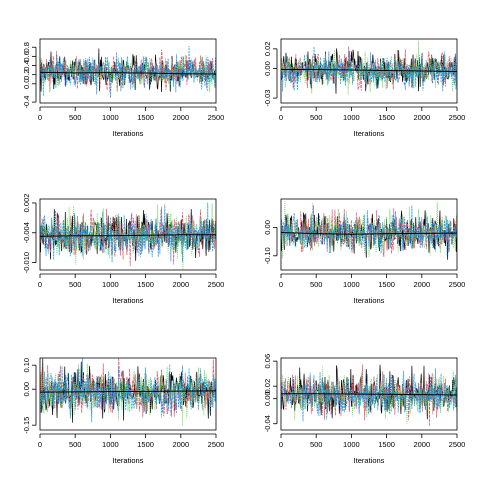  What do you see at coordinates (26, 65) in the screenshot?
I see `y-tick-label: 0.4` at bounding box center [26, 65].